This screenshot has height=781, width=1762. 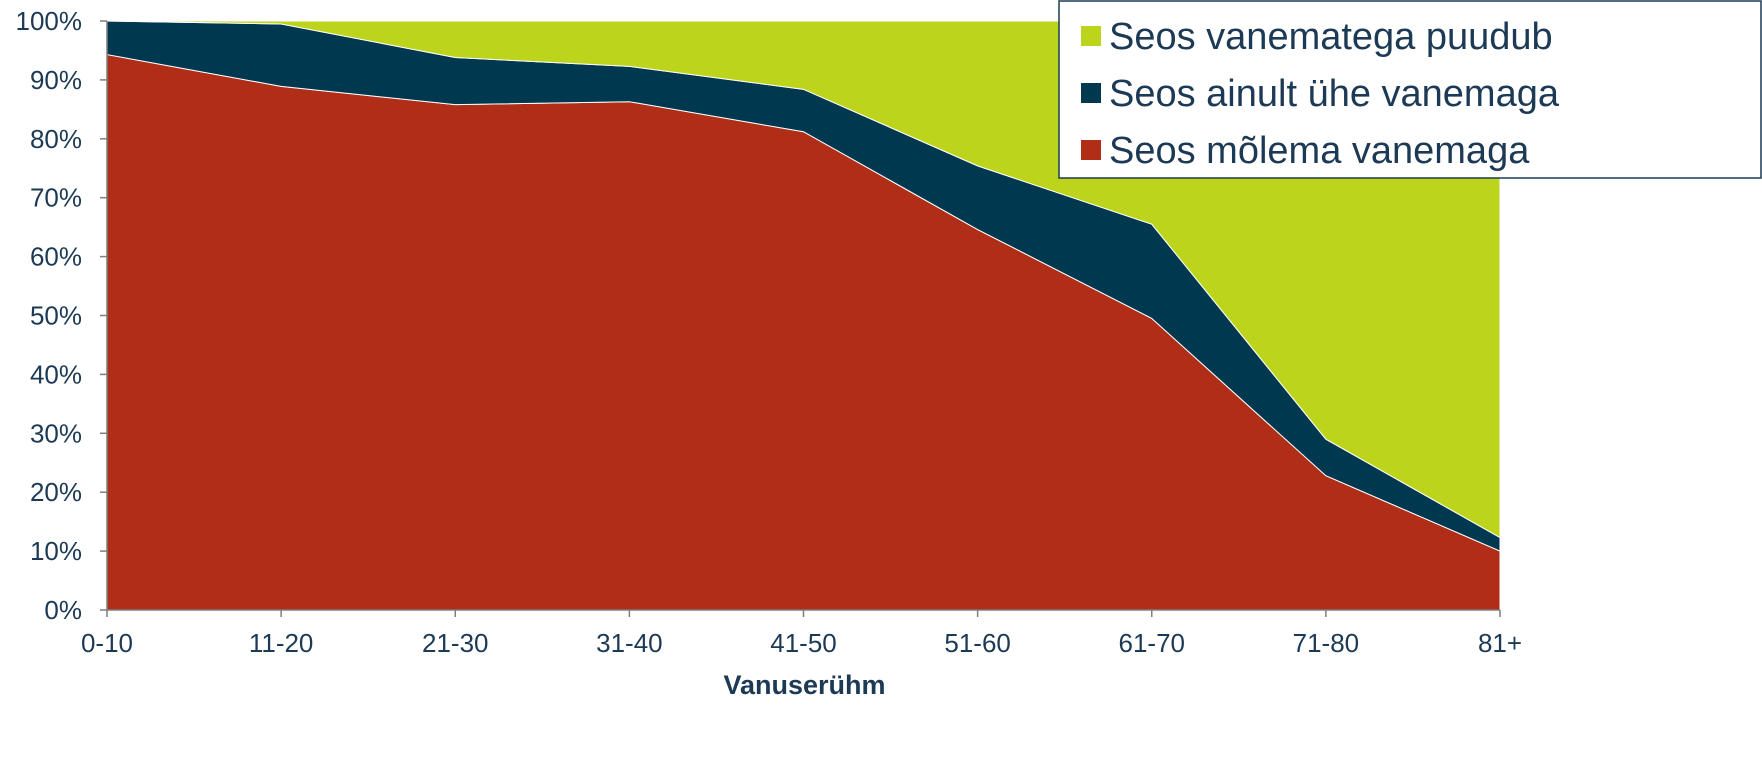 I want to click on y-tick-label: 0%, so click(x=63, y=610).